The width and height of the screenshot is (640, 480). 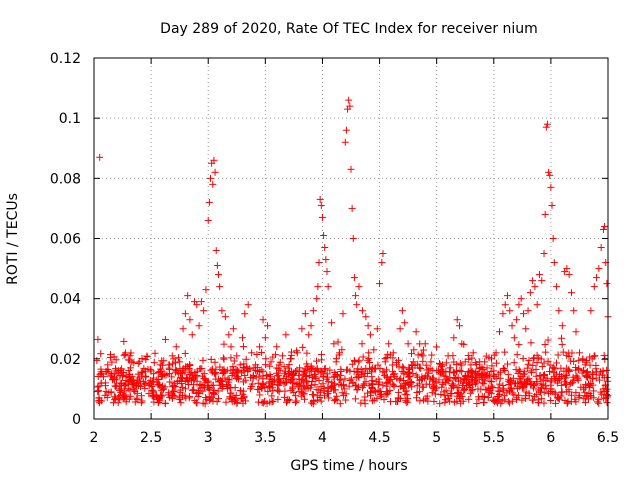 What do you see at coordinates (76, 420) in the screenshot?
I see `y-tick-label: 0` at bounding box center [76, 420].